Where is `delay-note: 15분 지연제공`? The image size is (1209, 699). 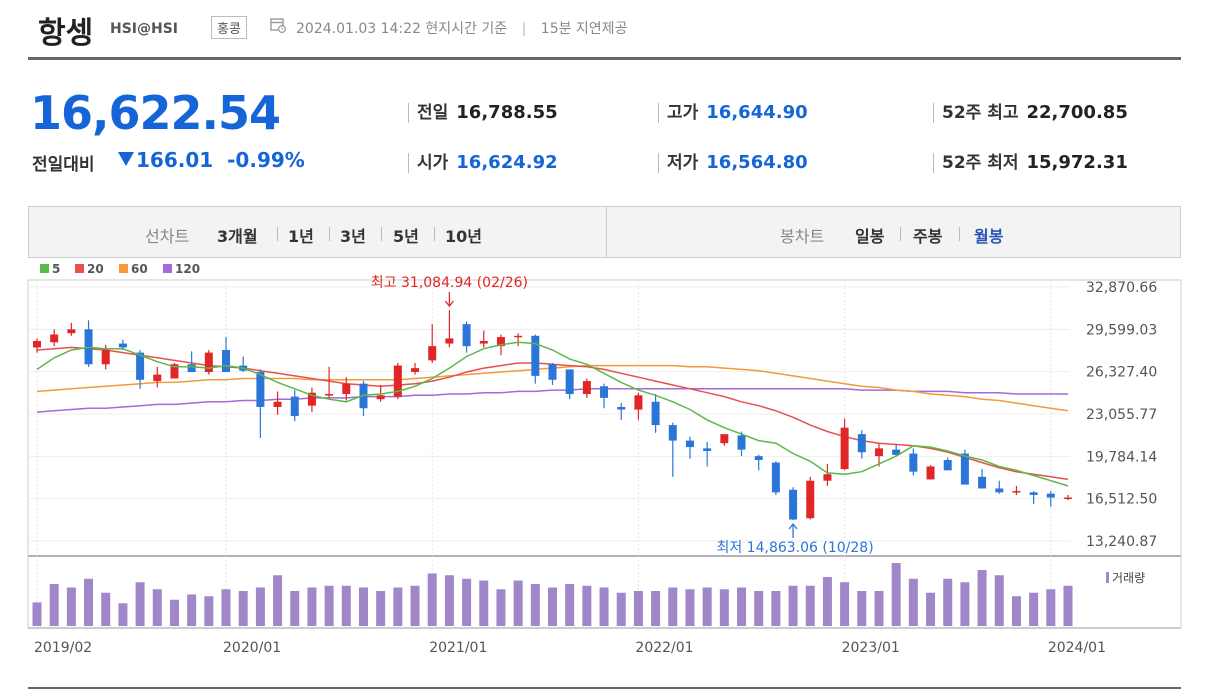 delay-note: 15분 지연제공 is located at coordinates (584, 29).